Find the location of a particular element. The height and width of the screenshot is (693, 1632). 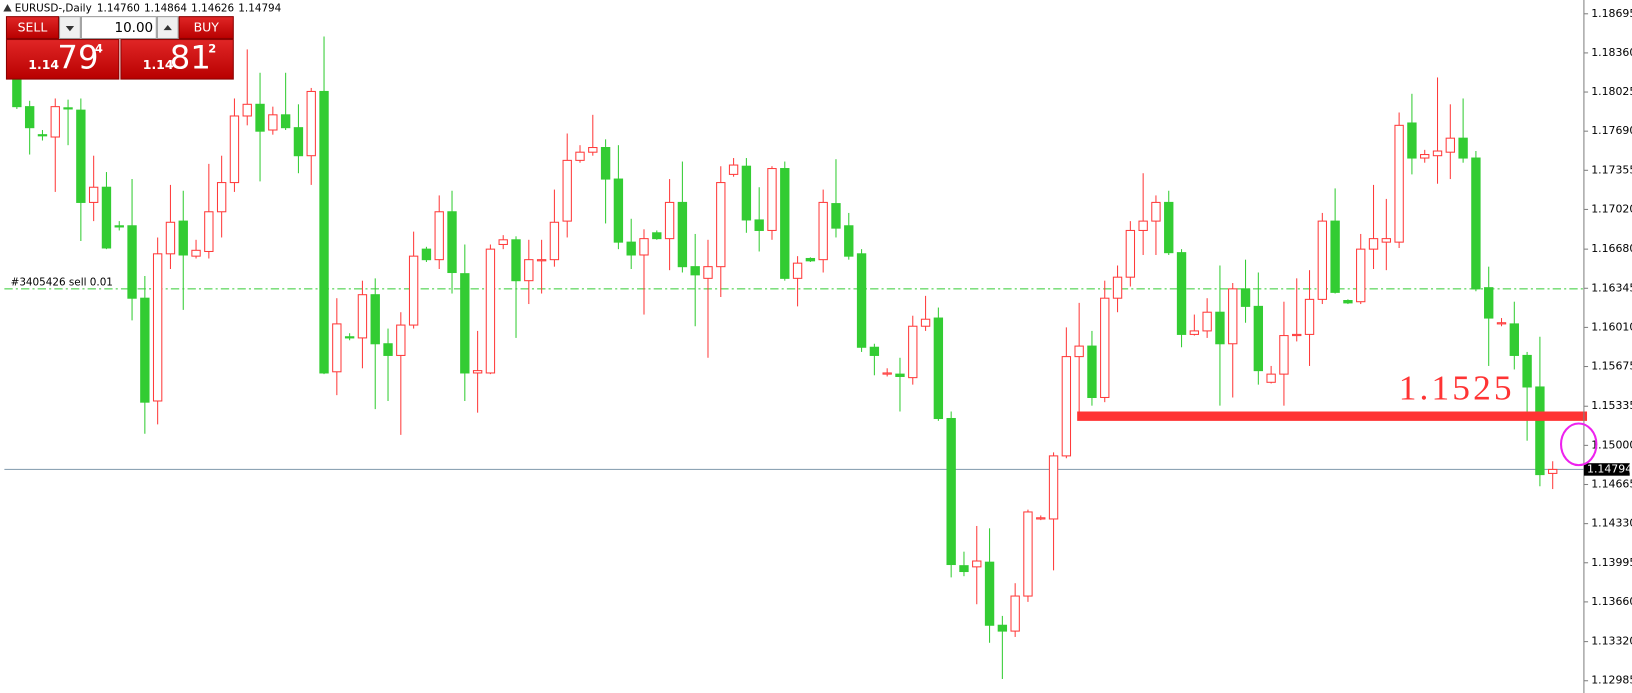

y-tick-label: 1.13320 is located at coordinates (1611, 641).